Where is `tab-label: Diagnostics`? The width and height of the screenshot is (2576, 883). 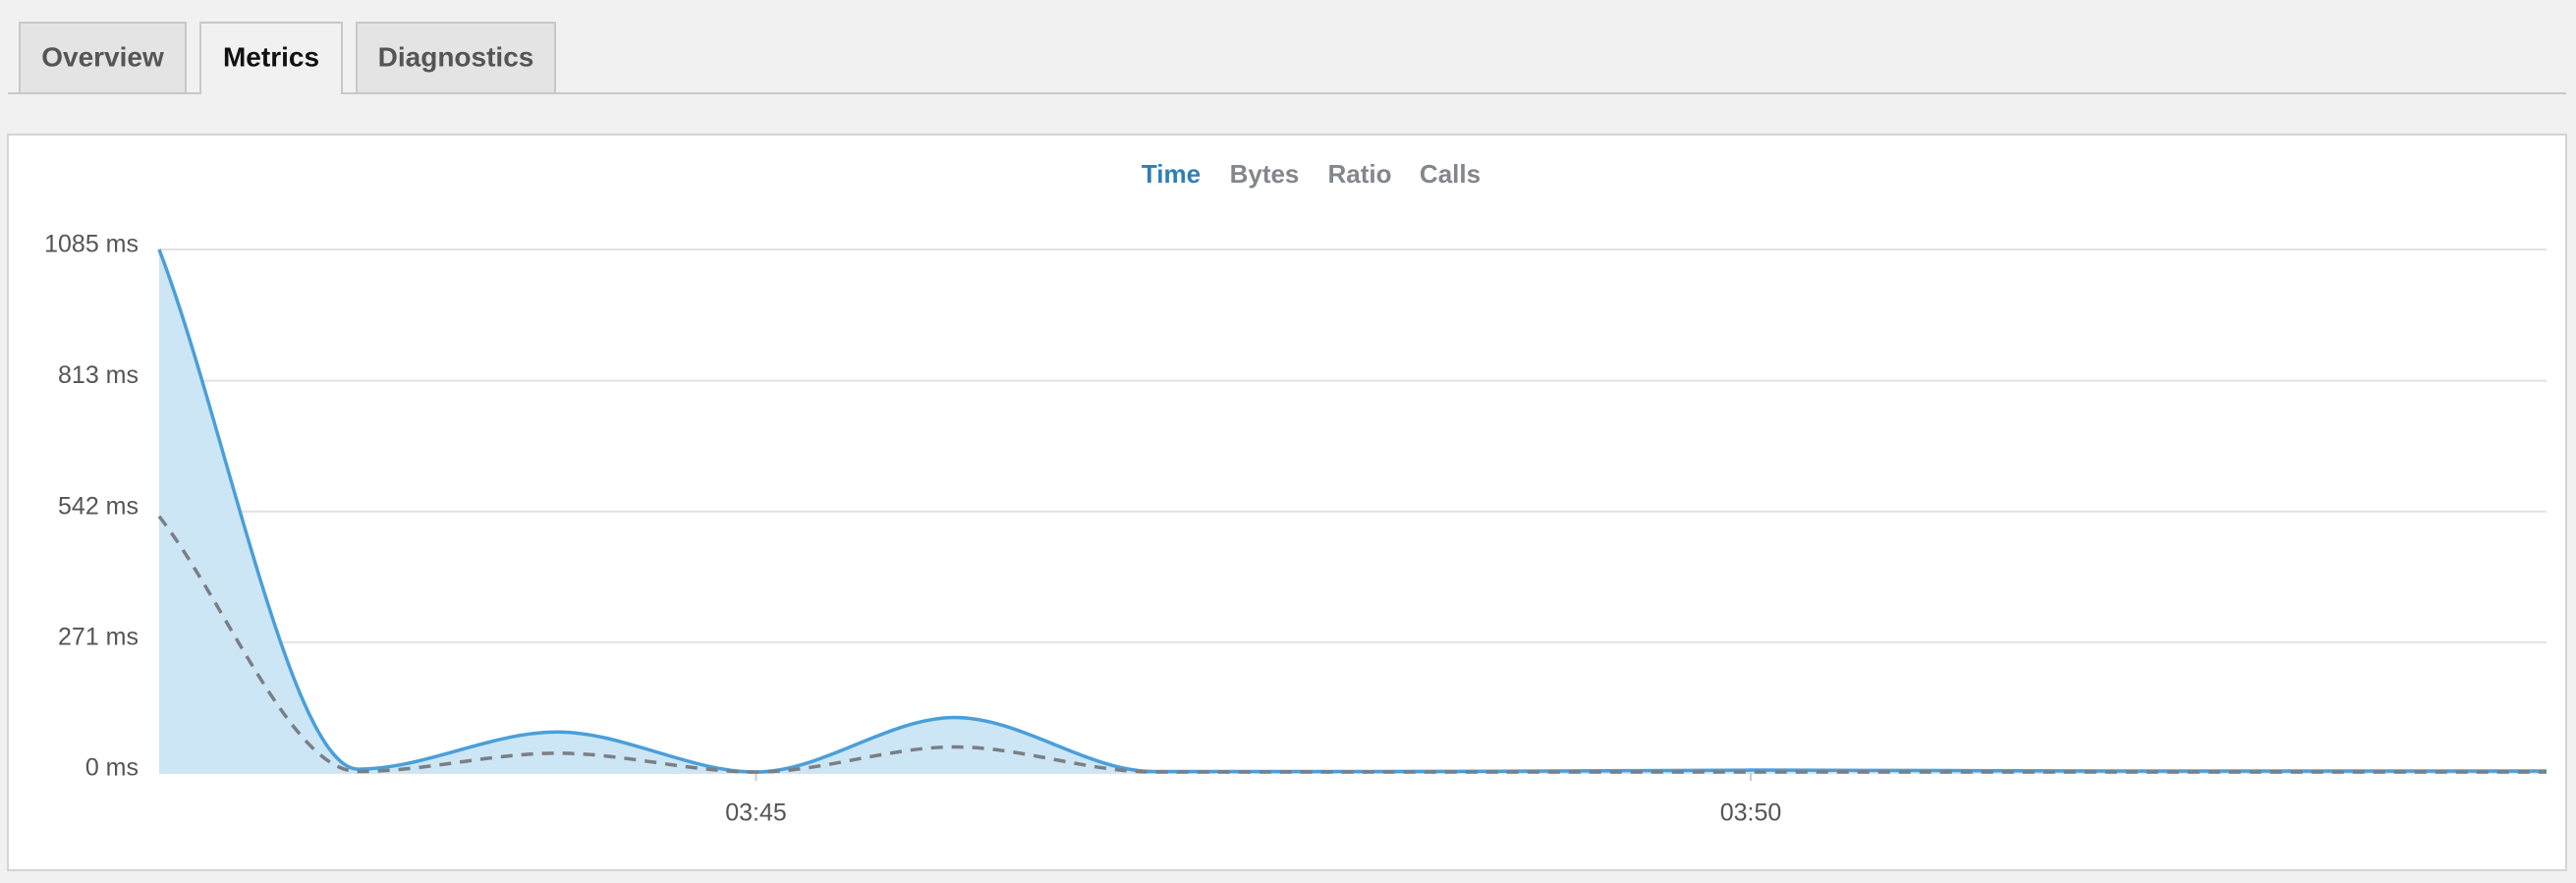
tab-label: Diagnostics is located at coordinates (456, 57).